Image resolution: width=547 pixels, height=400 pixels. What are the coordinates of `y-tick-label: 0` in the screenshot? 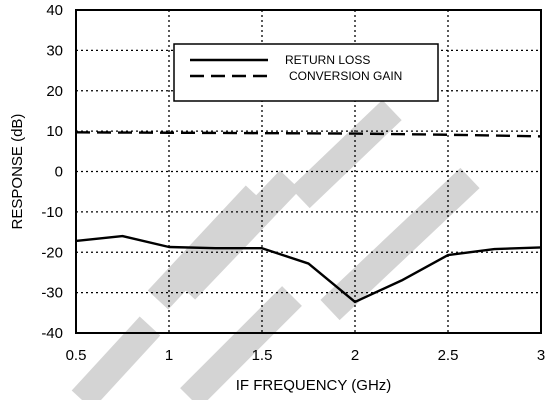 It's located at (59, 172).